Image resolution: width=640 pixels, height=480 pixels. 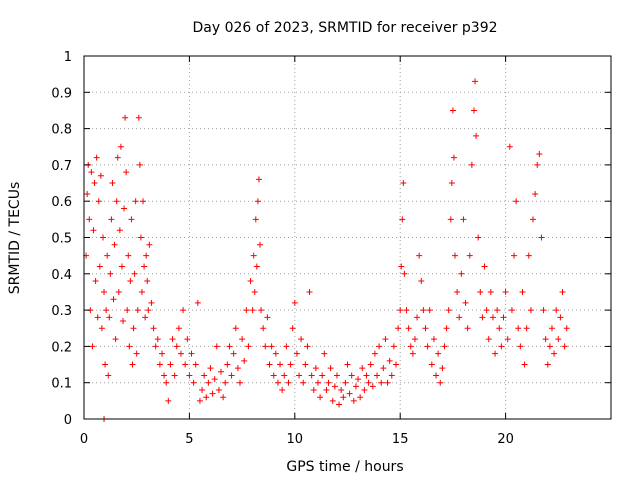 I want to click on y-tick-label: 0.1, so click(x=61, y=384).